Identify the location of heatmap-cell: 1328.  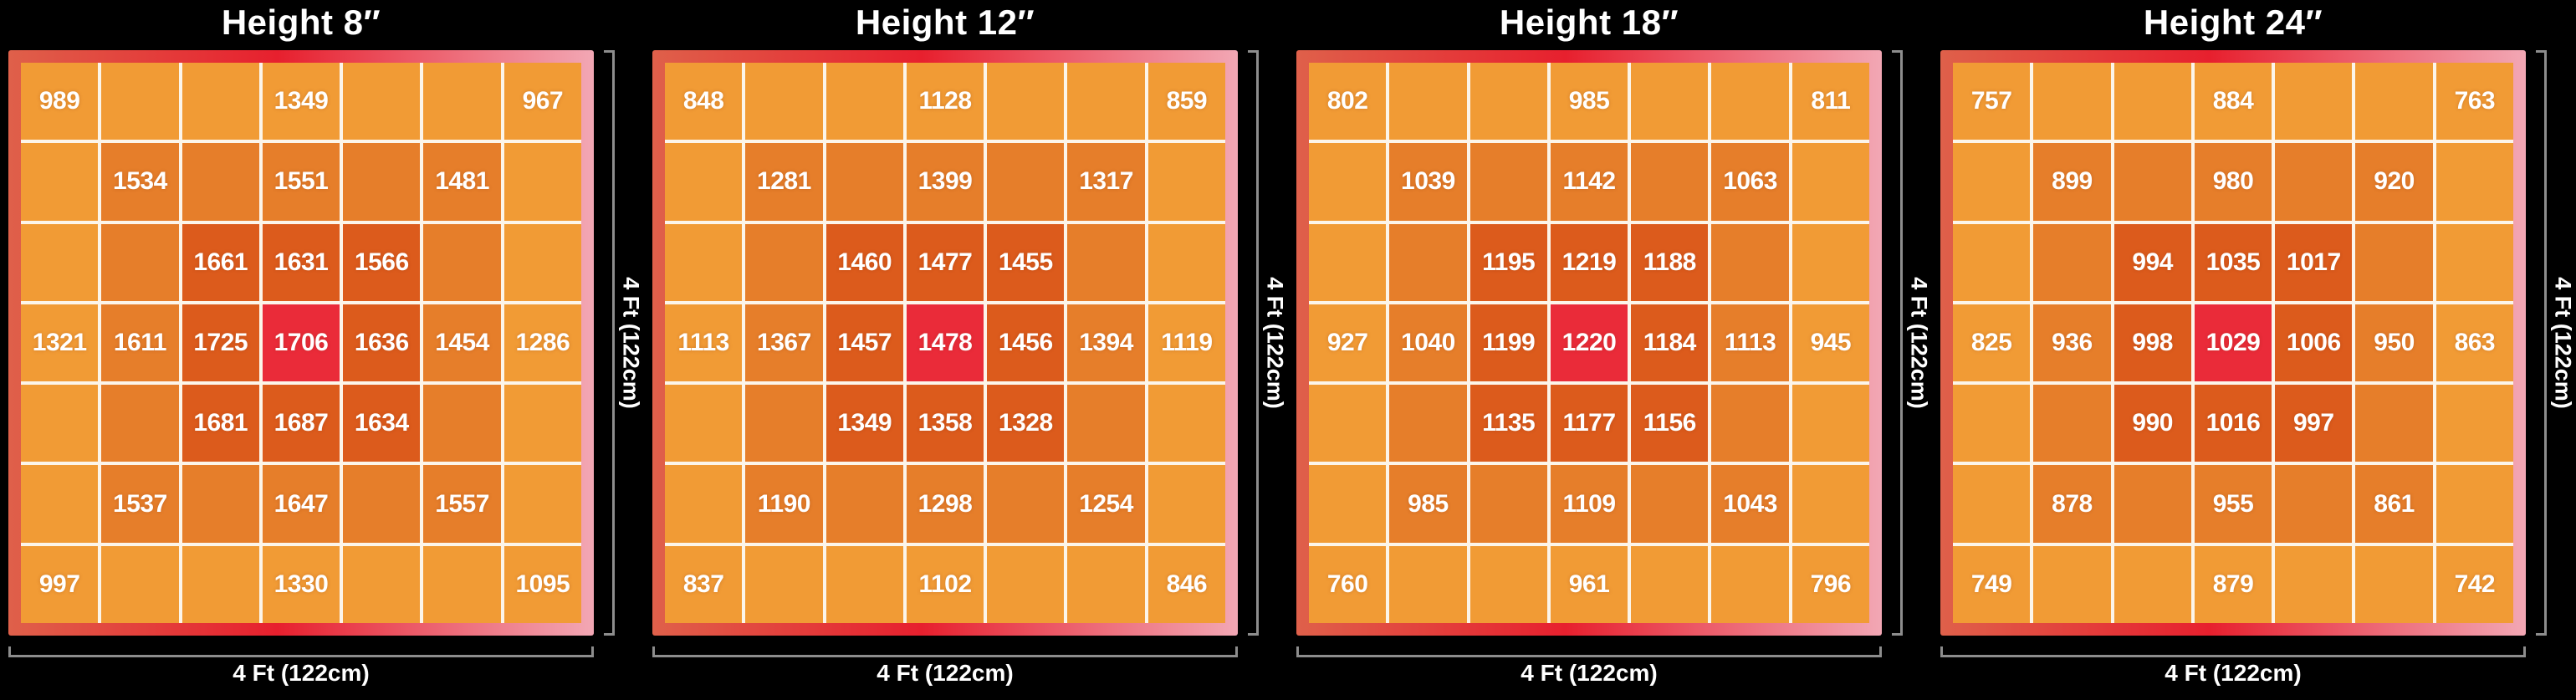
(1026, 423).